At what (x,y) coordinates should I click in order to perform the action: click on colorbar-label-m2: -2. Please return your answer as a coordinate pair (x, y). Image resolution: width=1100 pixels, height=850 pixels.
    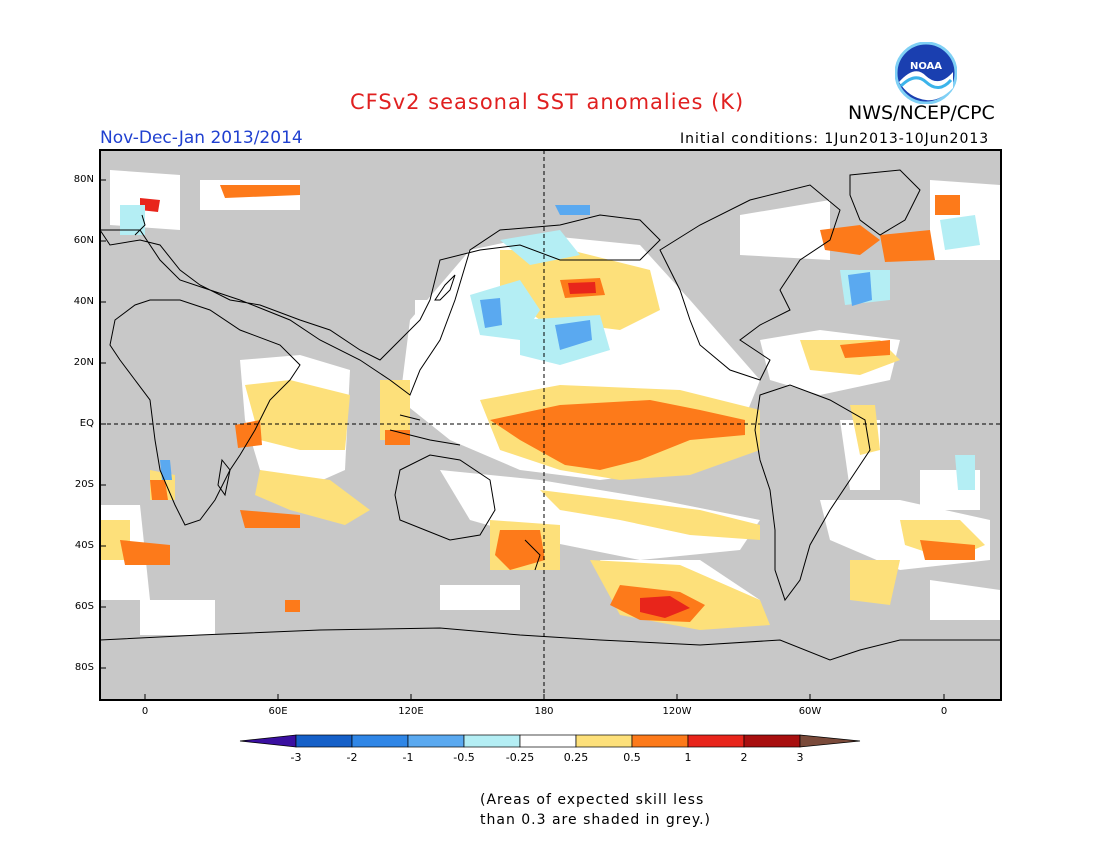
    Looking at the image, I should click on (352, 757).